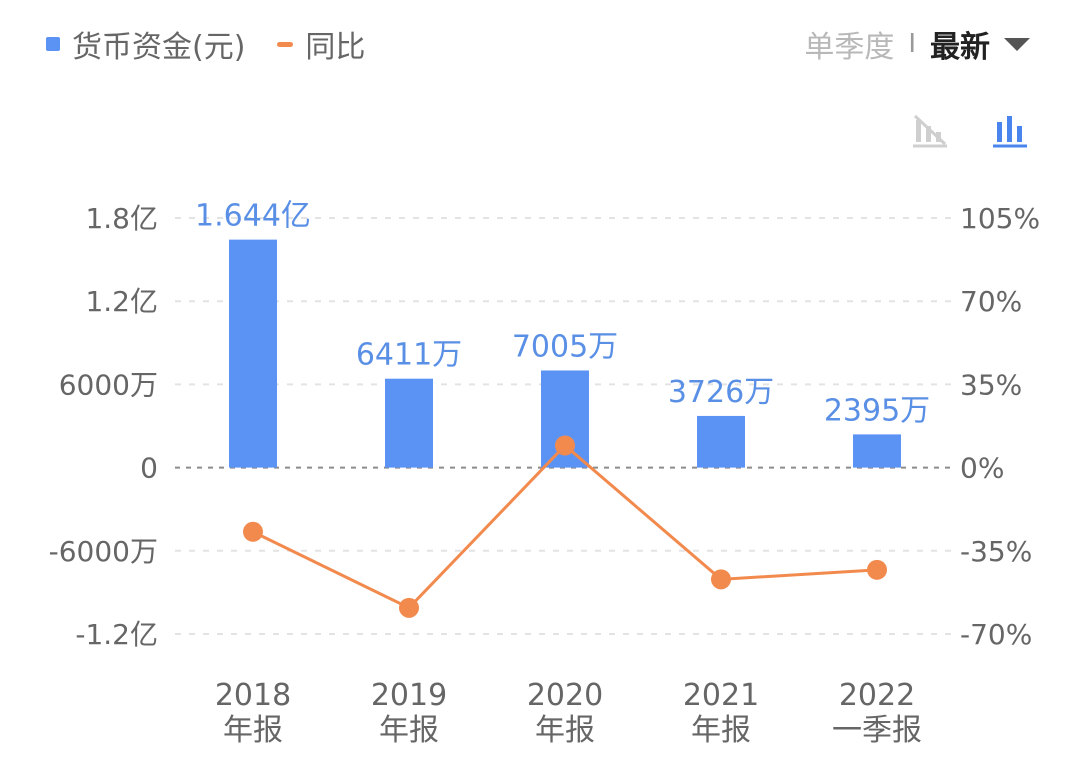 Image resolution: width=1080 pixels, height=775 pixels. What do you see at coordinates (116, 634) in the screenshot?
I see `left-axis-tick-label: -1.2亿` at bounding box center [116, 634].